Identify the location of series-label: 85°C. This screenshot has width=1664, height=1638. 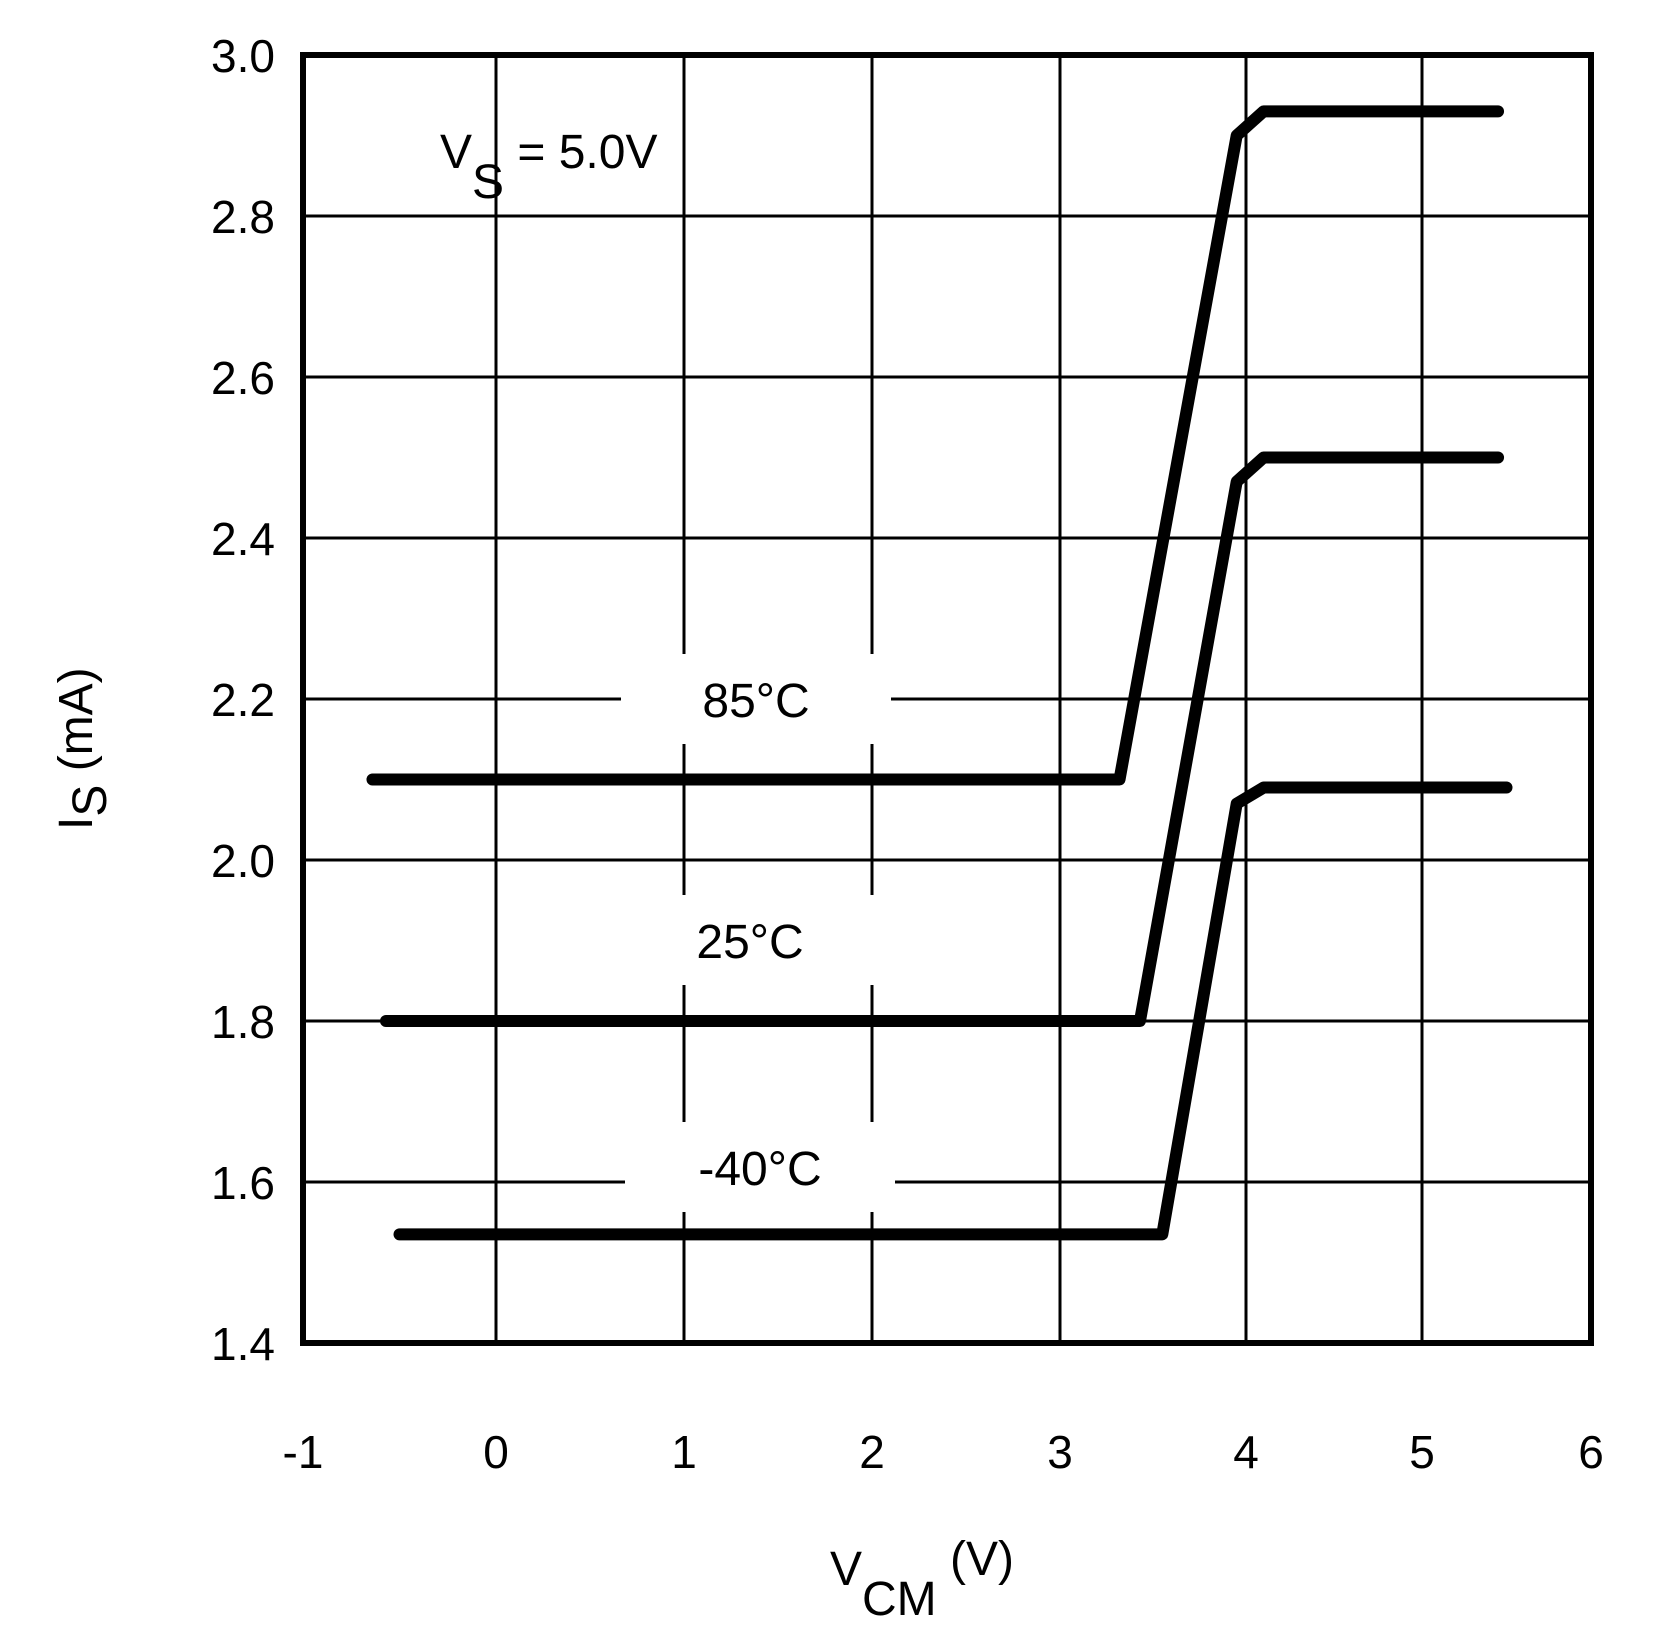
(755, 701).